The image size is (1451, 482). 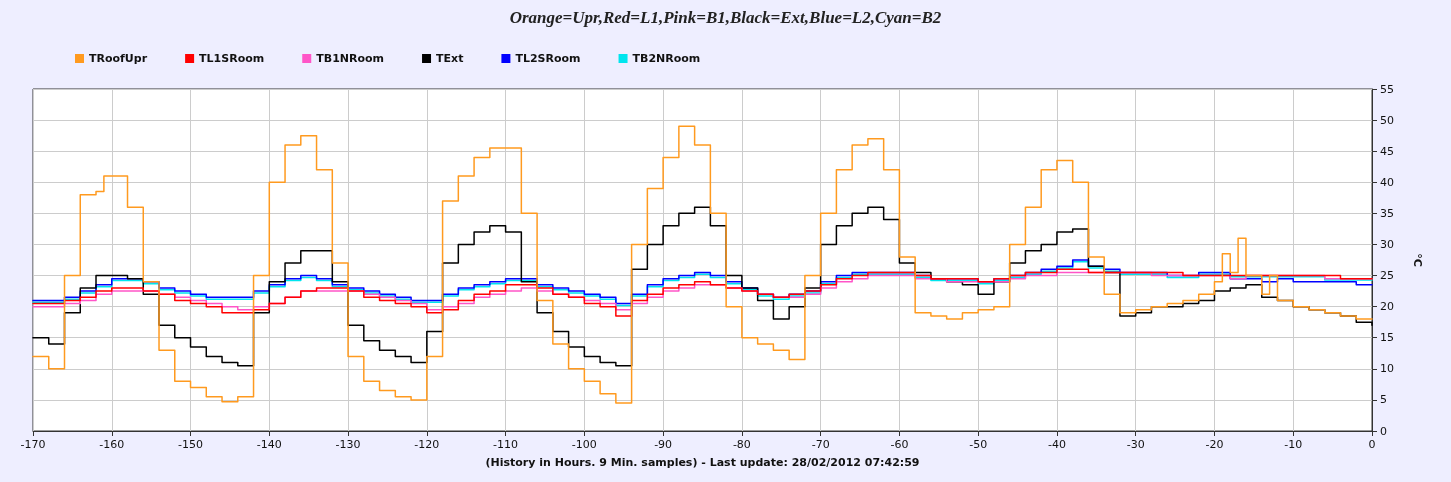 What do you see at coordinates (1135, 444) in the screenshot?
I see `x-tick-label: -30` at bounding box center [1135, 444].